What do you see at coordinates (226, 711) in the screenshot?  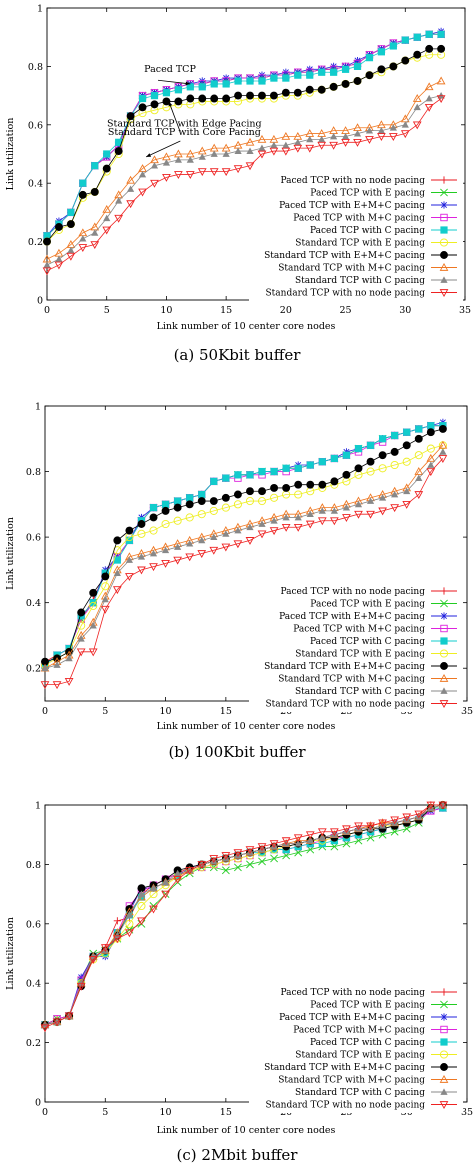 I see `chart-2-x-tick-label: 15` at bounding box center [226, 711].